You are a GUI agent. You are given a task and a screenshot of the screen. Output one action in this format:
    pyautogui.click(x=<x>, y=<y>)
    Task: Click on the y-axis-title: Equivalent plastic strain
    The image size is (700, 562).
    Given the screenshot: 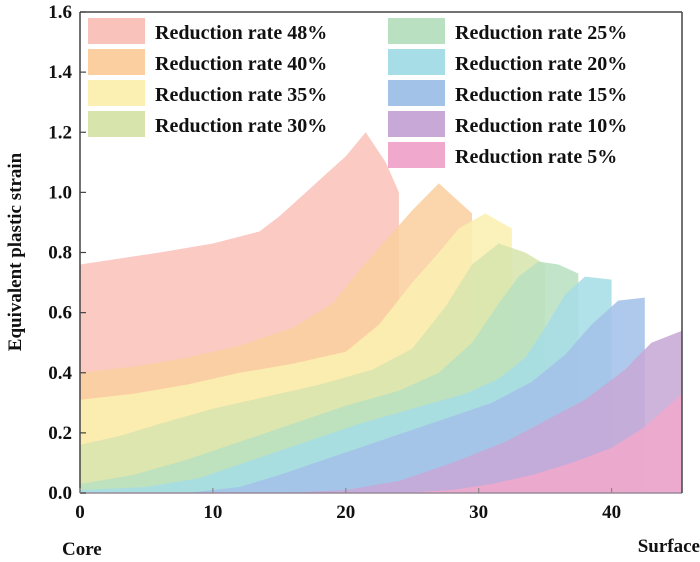 What is the action you would take?
    pyautogui.click(x=15, y=251)
    